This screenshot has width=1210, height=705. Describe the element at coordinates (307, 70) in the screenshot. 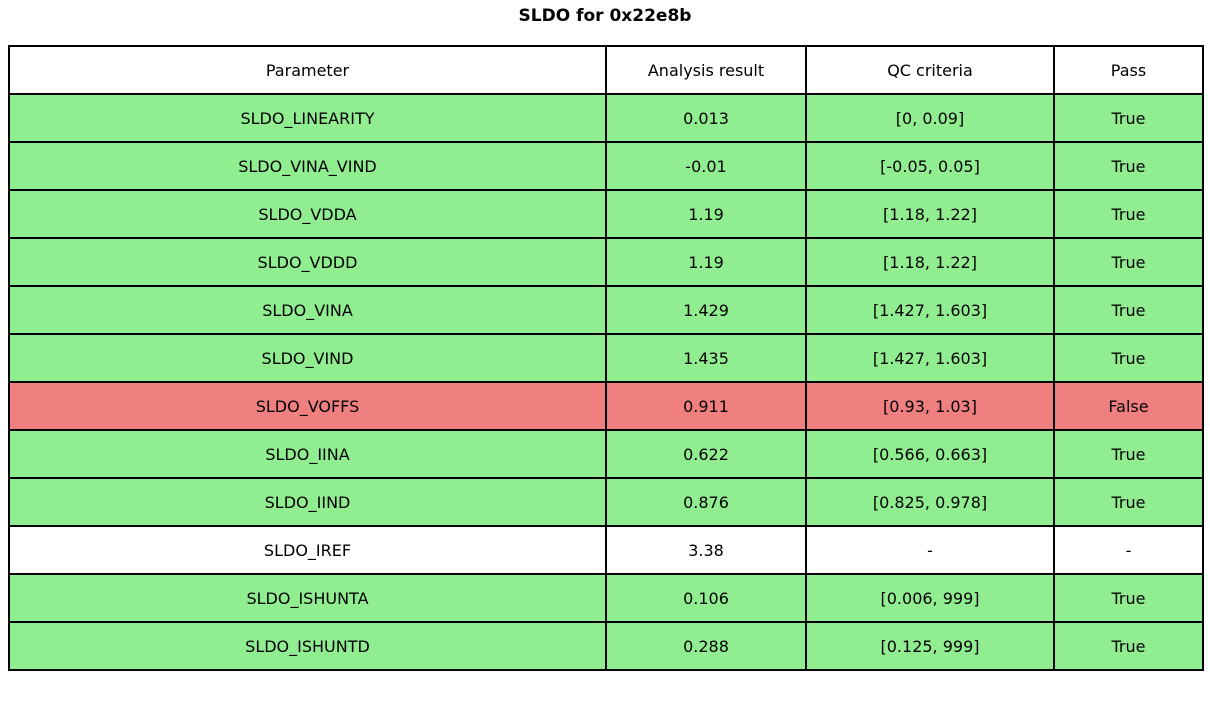

I see `header-parameter: Parameter` at that location.